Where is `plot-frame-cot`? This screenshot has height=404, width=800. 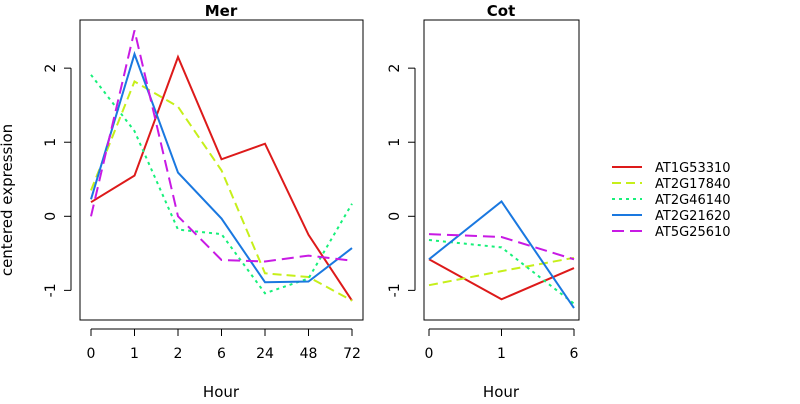
plot-frame-cot is located at coordinates (501, 170).